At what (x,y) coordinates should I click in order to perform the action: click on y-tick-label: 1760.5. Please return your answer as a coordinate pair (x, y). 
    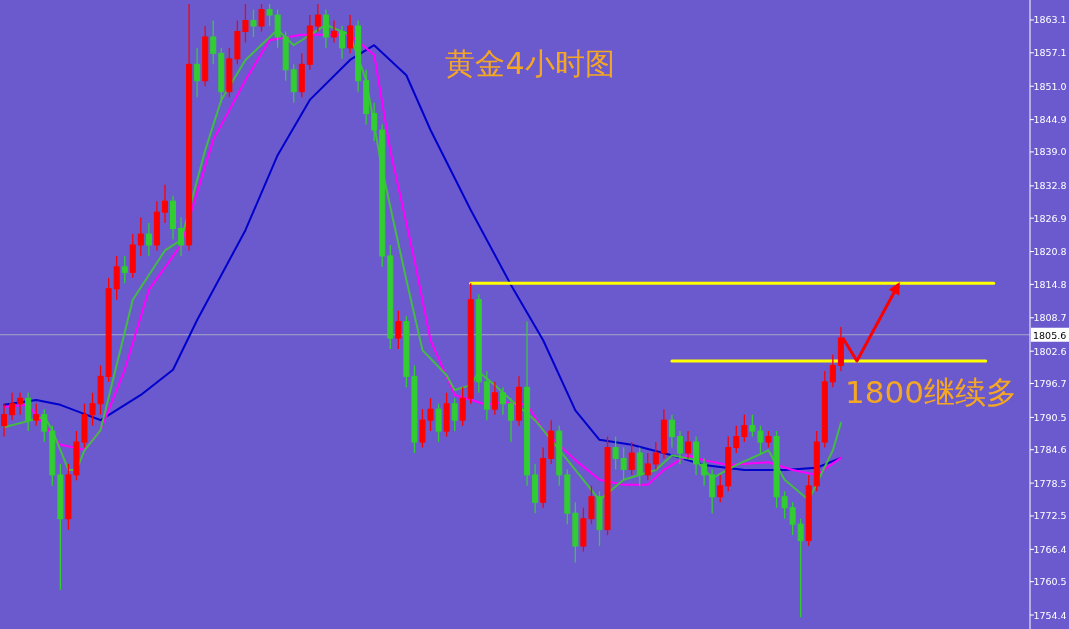
    Looking at the image, I should click on (1050, 582).